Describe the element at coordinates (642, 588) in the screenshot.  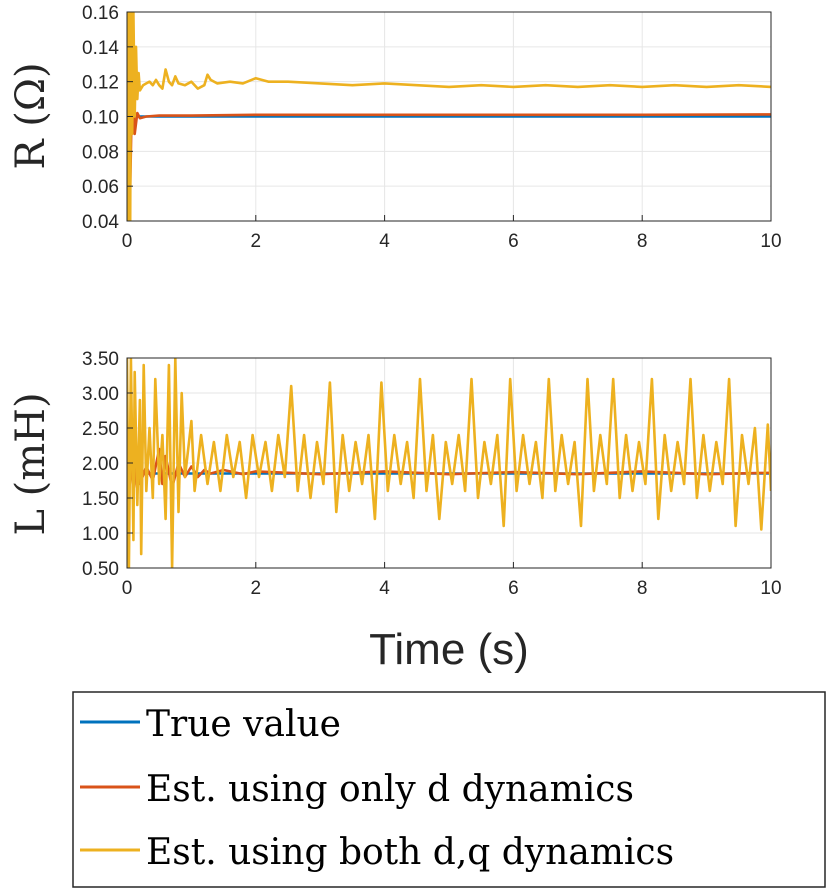
I see `l-xtick-label: 8` at that location.